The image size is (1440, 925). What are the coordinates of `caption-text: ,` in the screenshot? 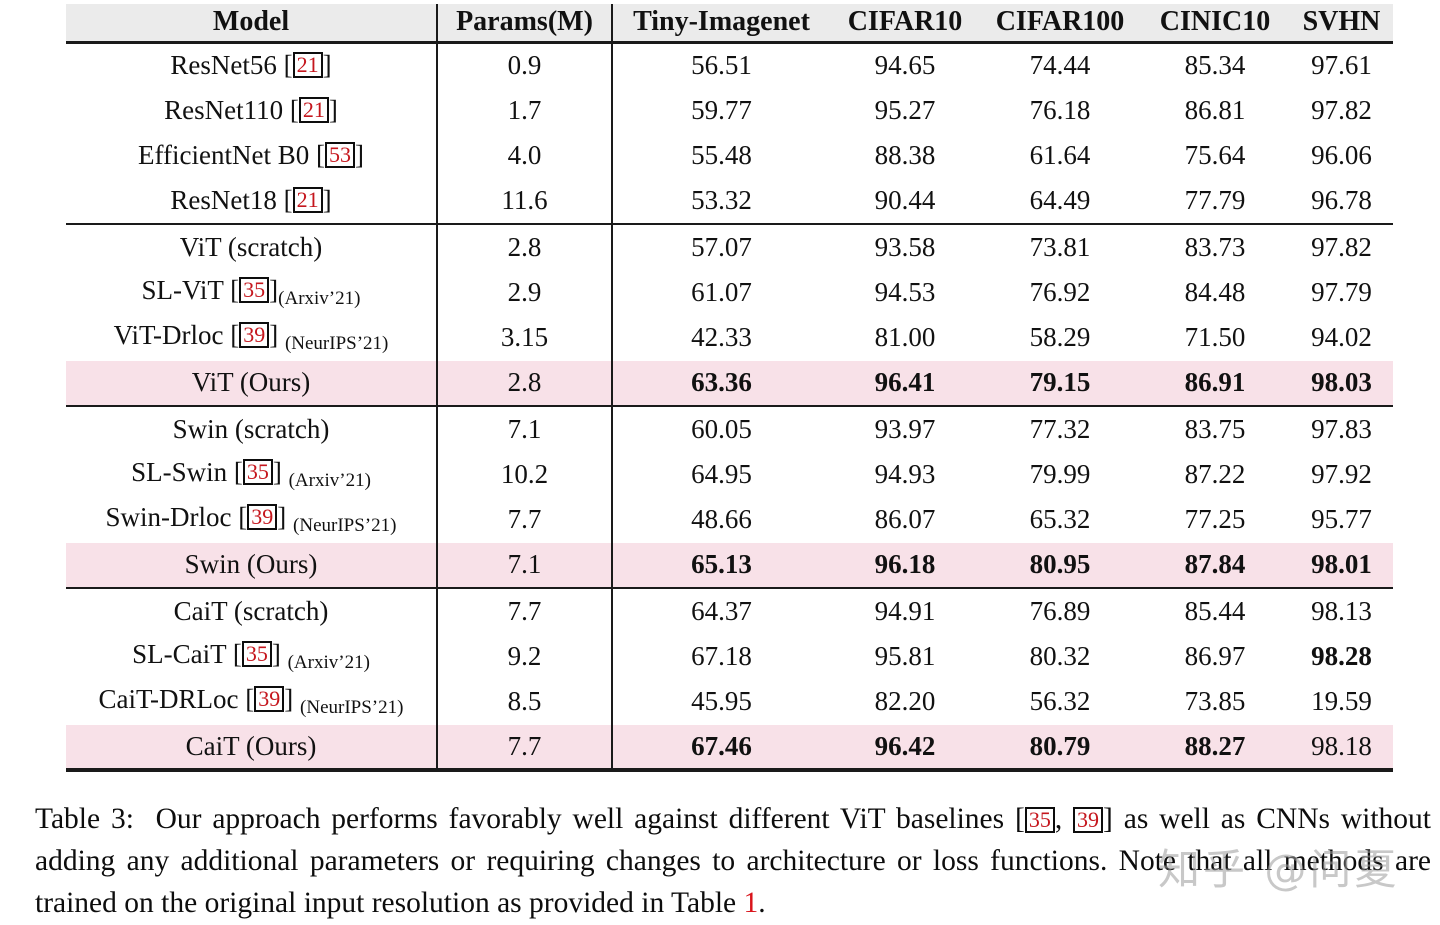 It's located at (1064, 819).